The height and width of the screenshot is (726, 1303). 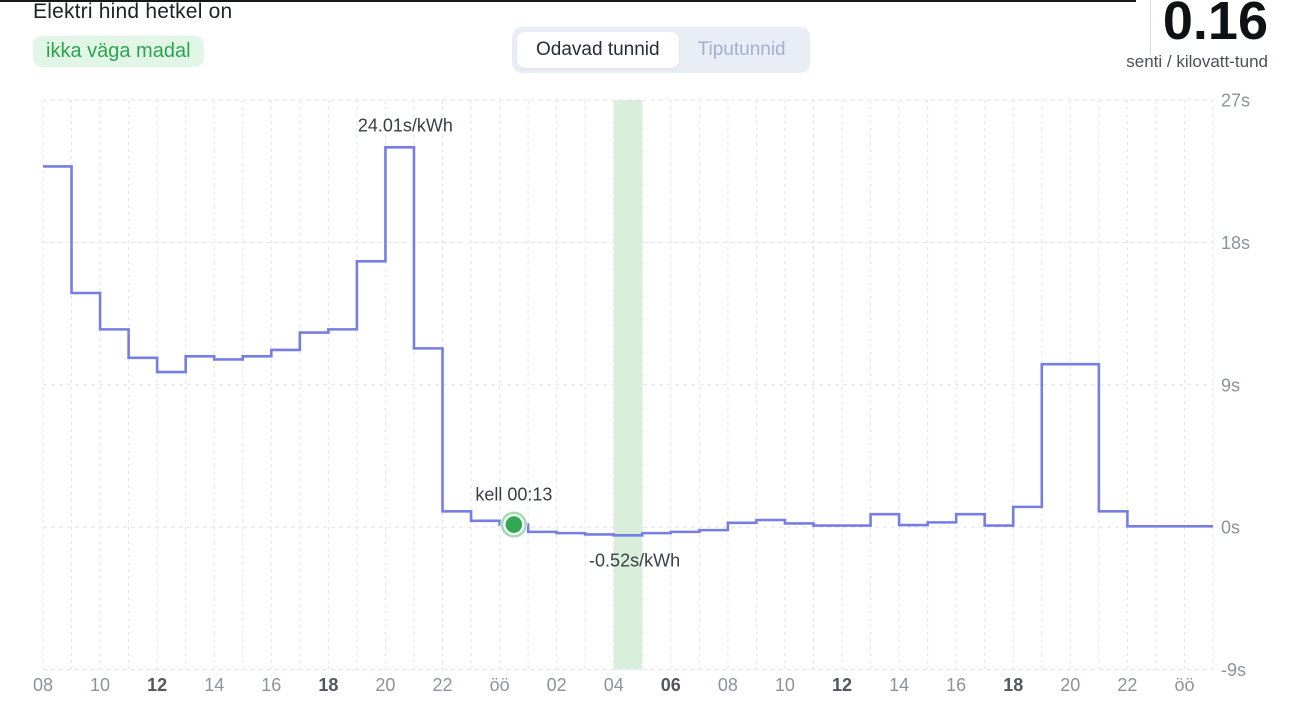 I want to click on y-tick-label: 18s, so click(x=1235, y=243).